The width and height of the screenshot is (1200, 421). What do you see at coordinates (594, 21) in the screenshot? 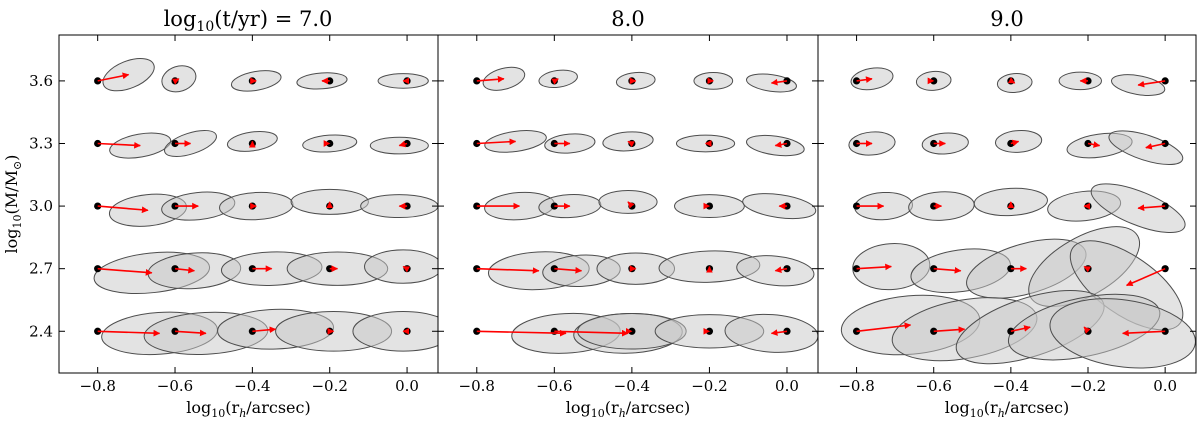
I see `panel-titles: log10(t/yr) = 7.0 8.0 9.0` at bounding box center [594, 21].